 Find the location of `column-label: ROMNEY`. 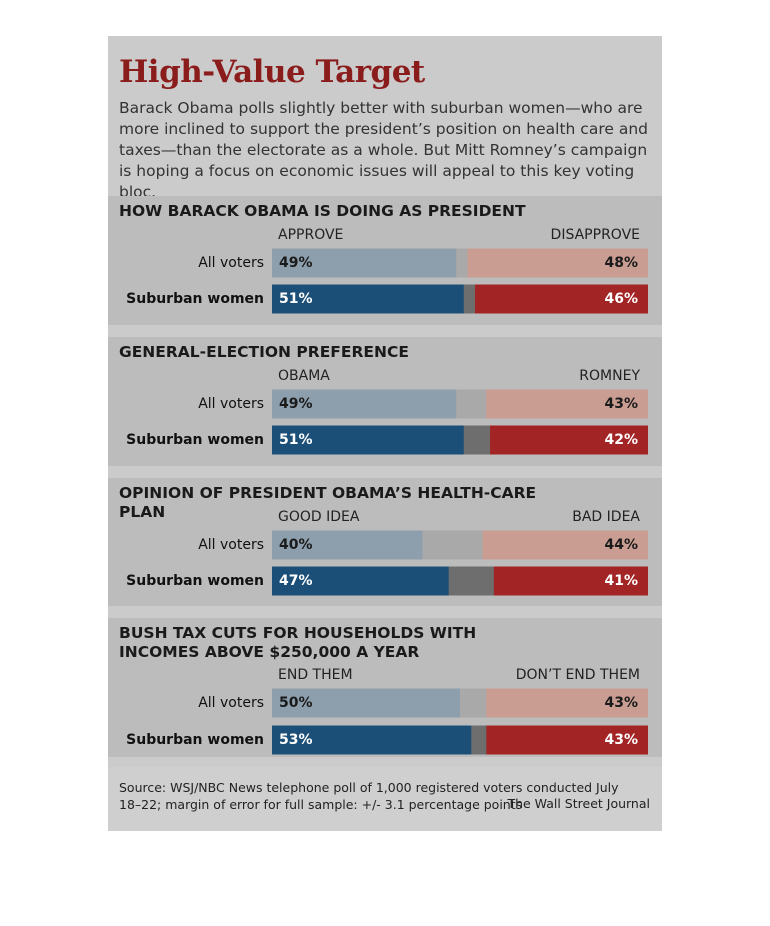

column-label: ROMNEY is located at coordinates (609, 376).